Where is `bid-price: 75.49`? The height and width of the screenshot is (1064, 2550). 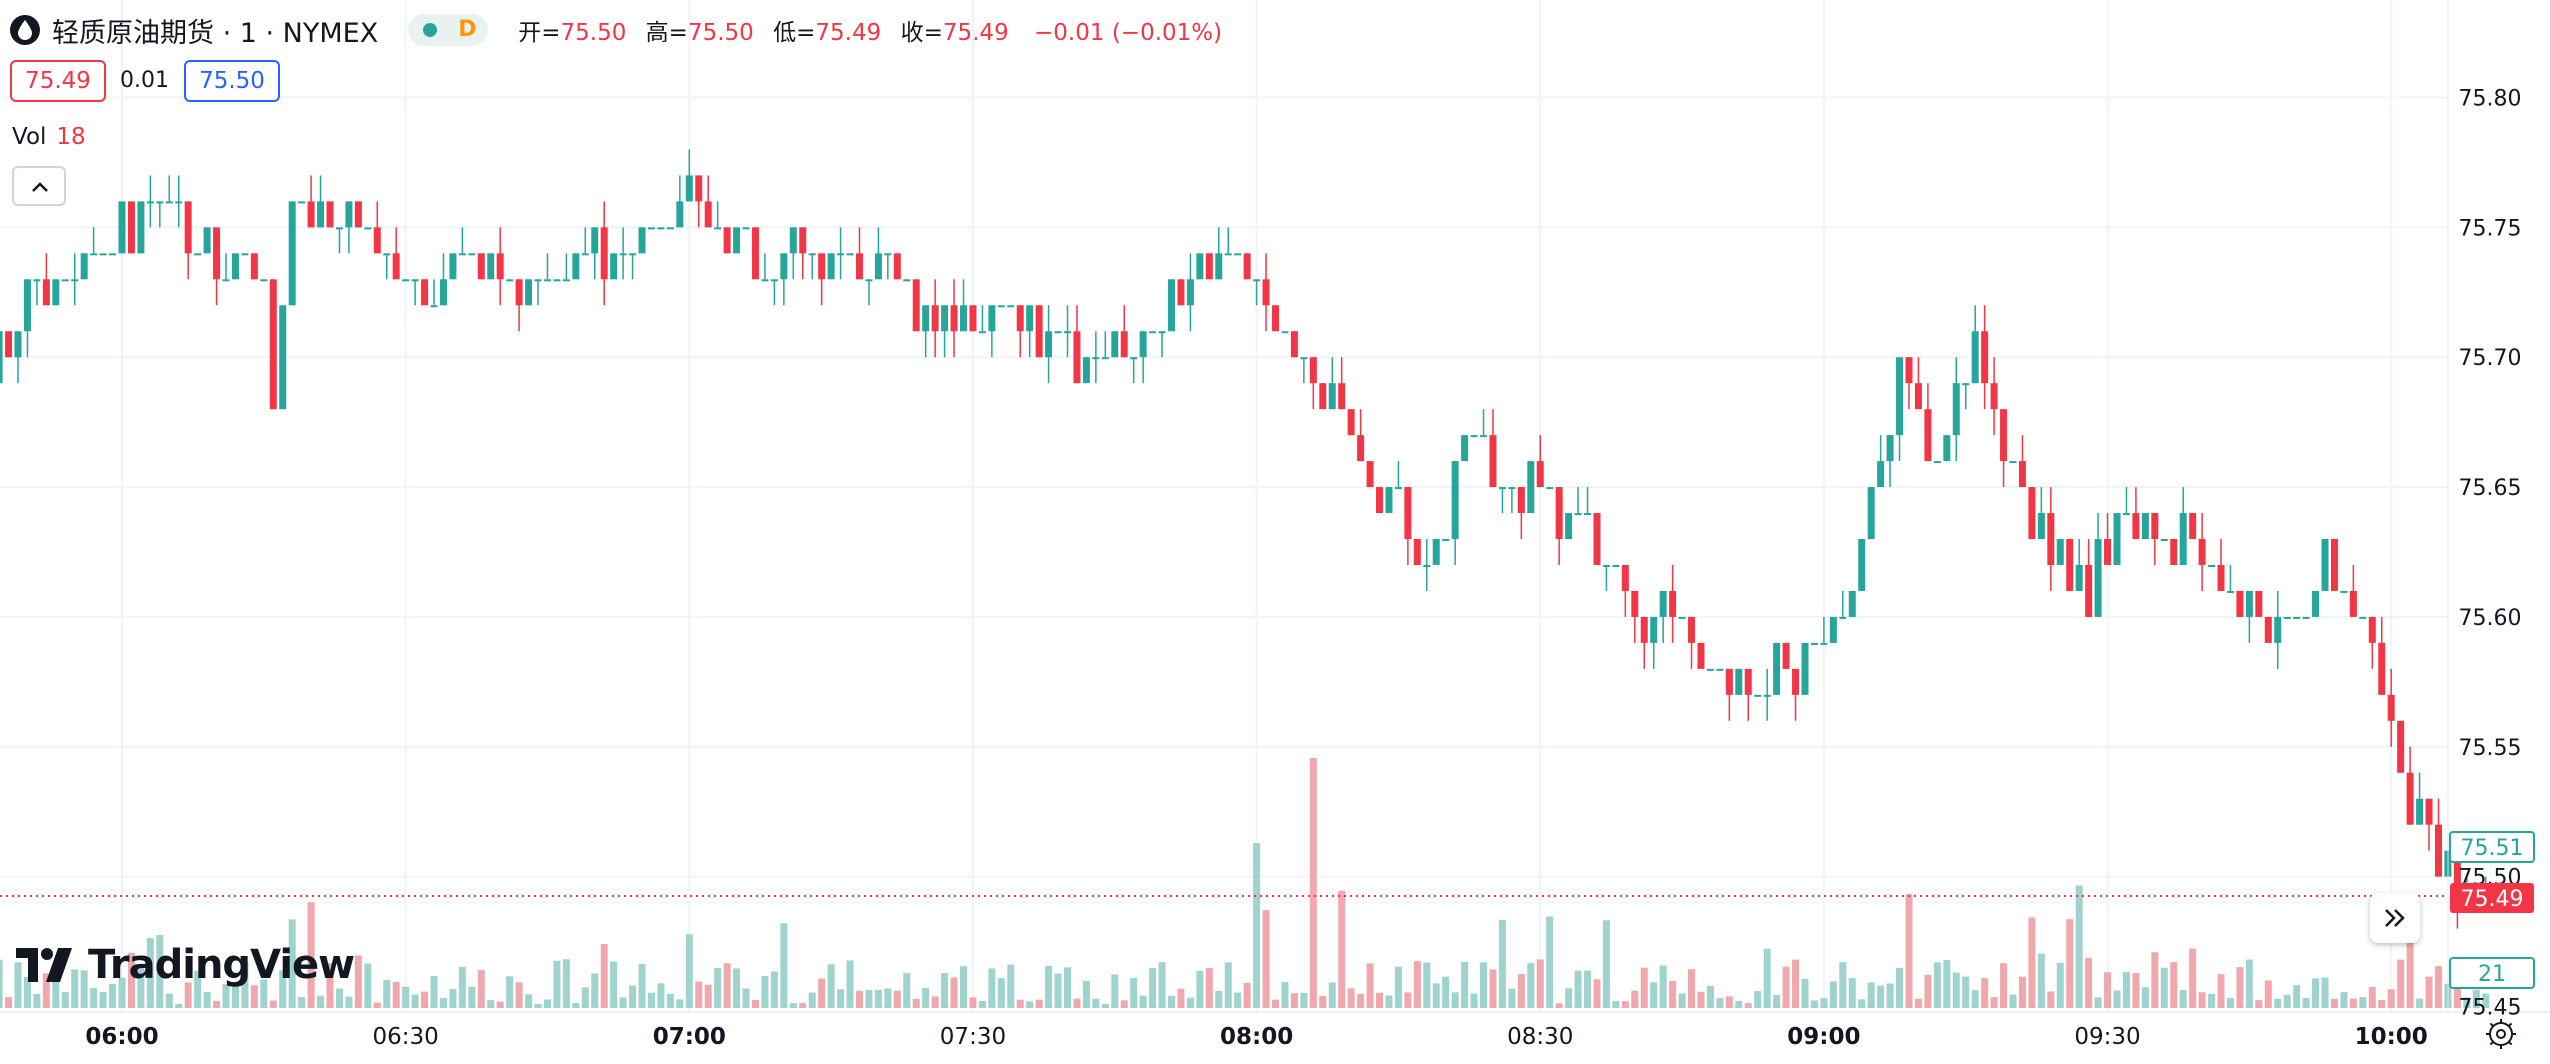 bid-price: 75.49 is located at coordinates (58, 81).